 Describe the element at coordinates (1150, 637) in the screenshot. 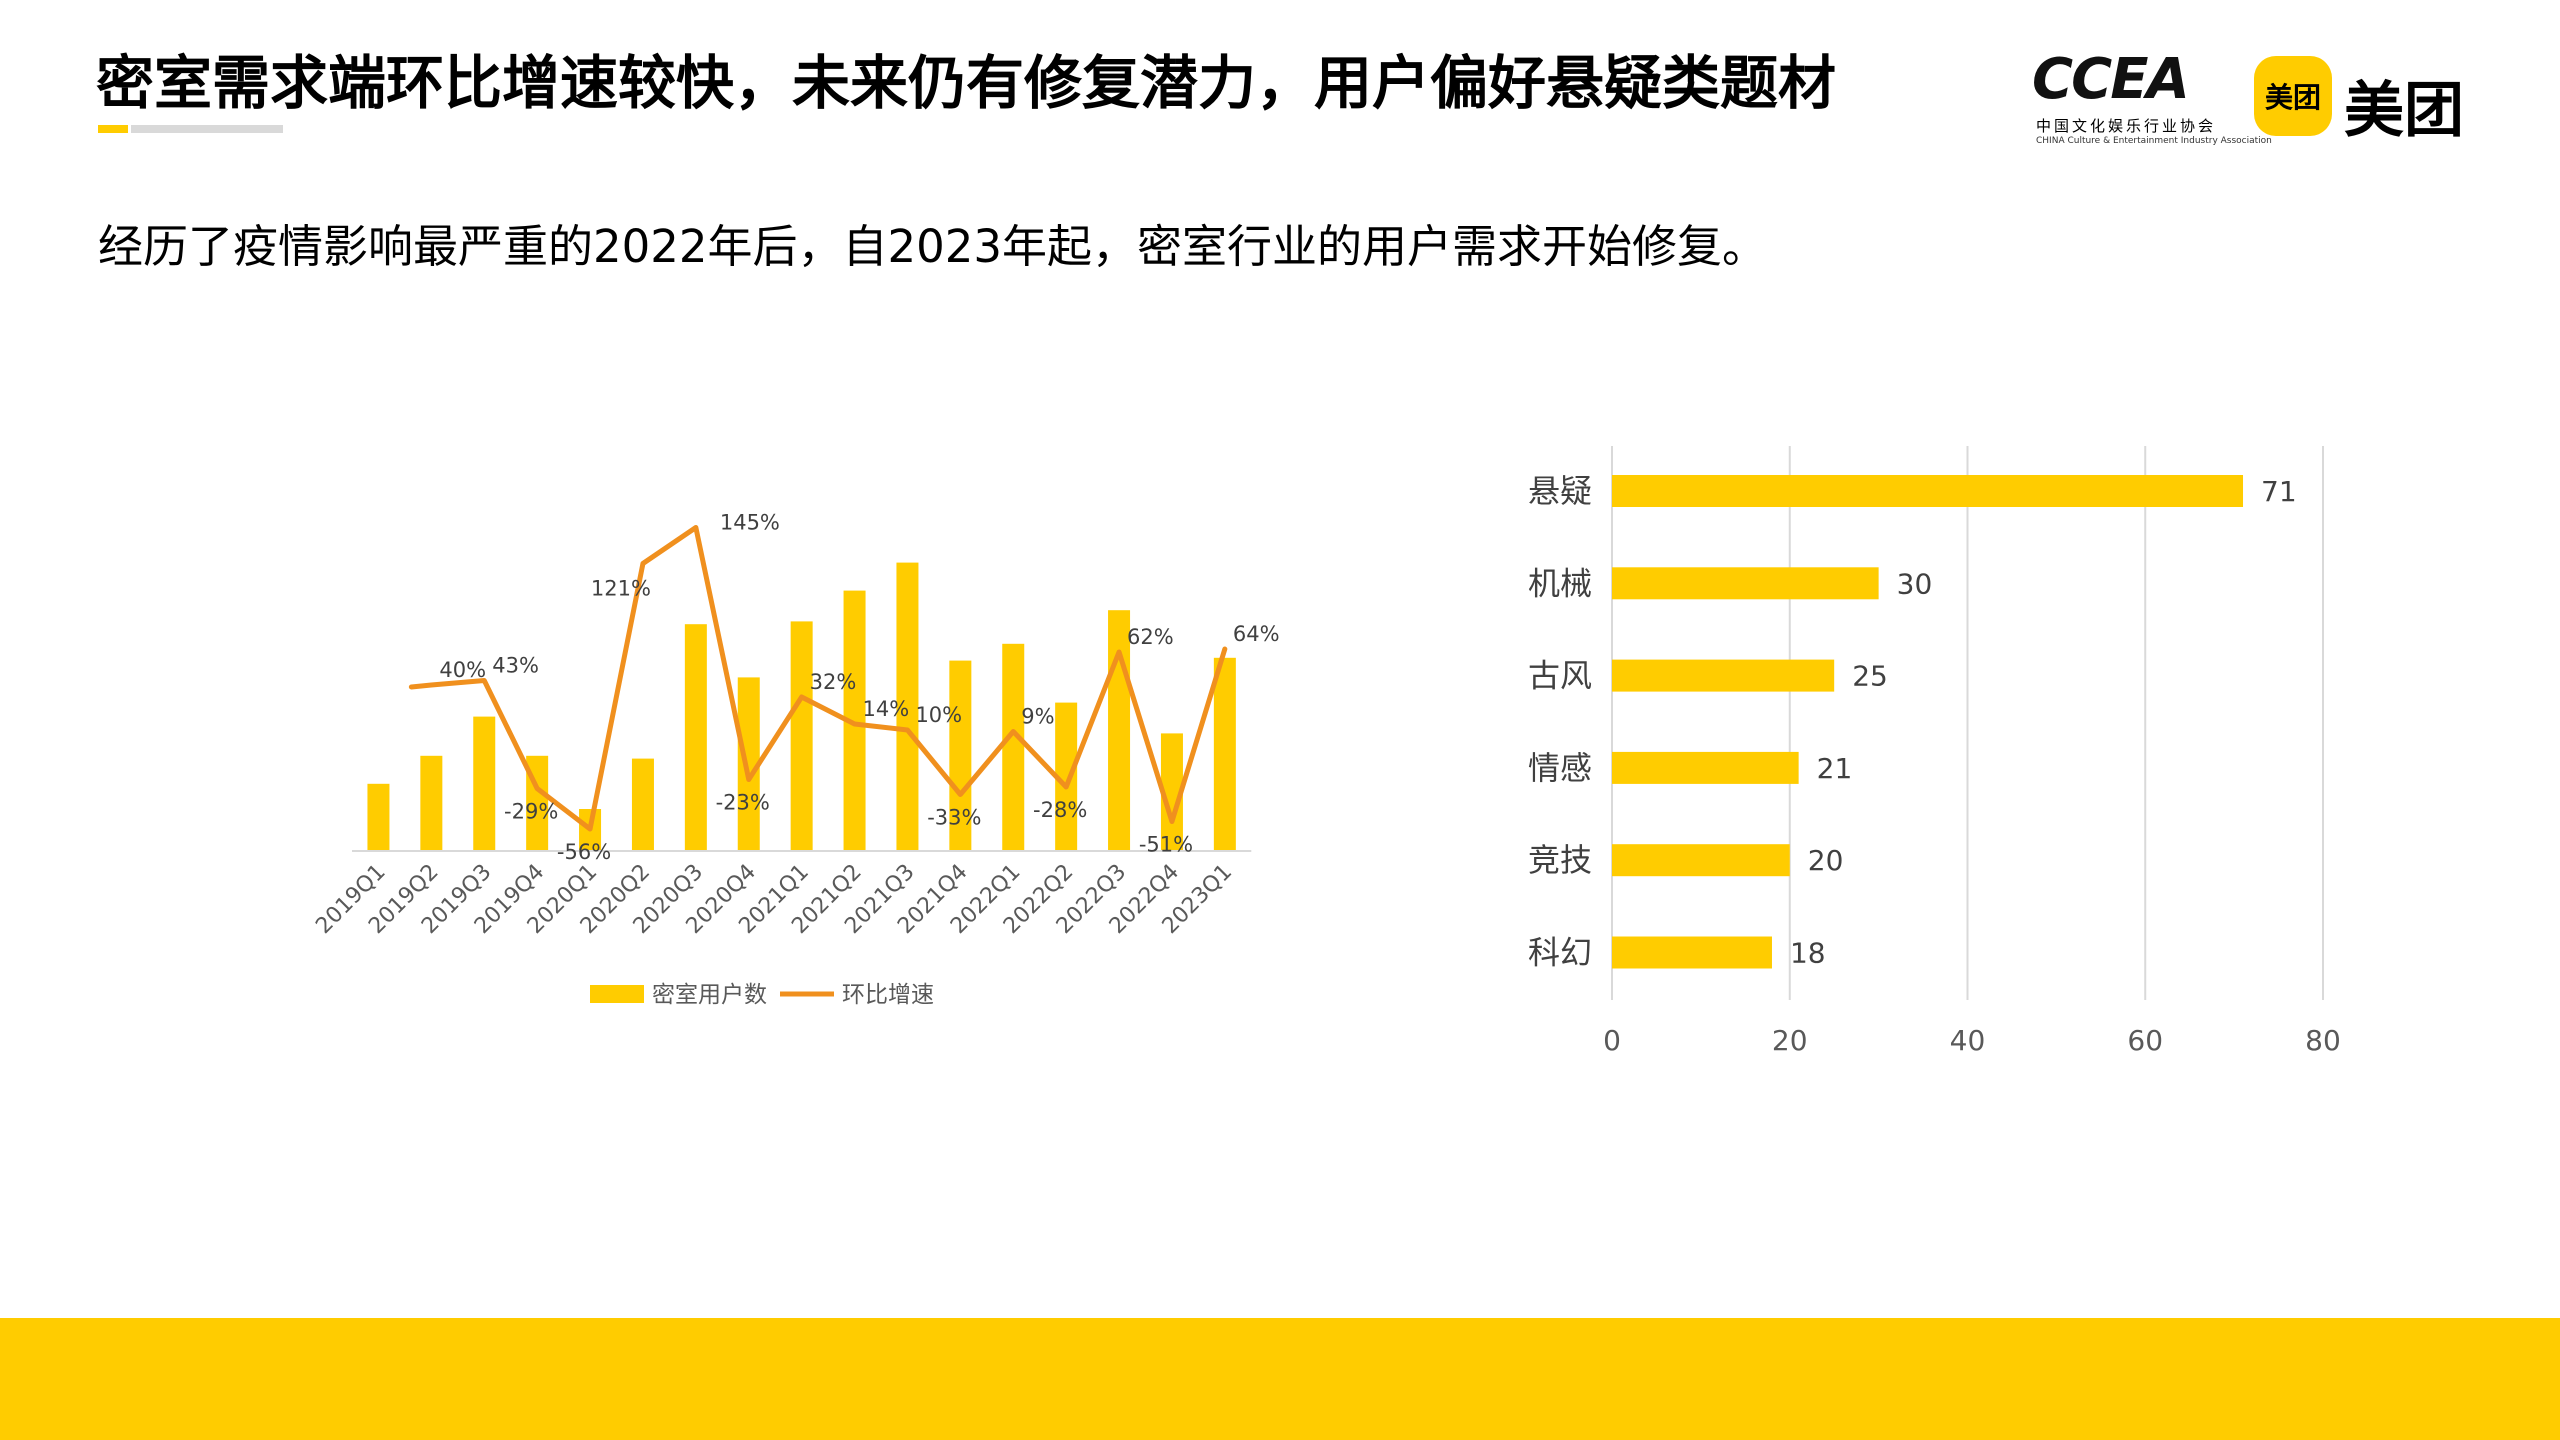

I see `growth-label-2022Q3: 62%` at that location.